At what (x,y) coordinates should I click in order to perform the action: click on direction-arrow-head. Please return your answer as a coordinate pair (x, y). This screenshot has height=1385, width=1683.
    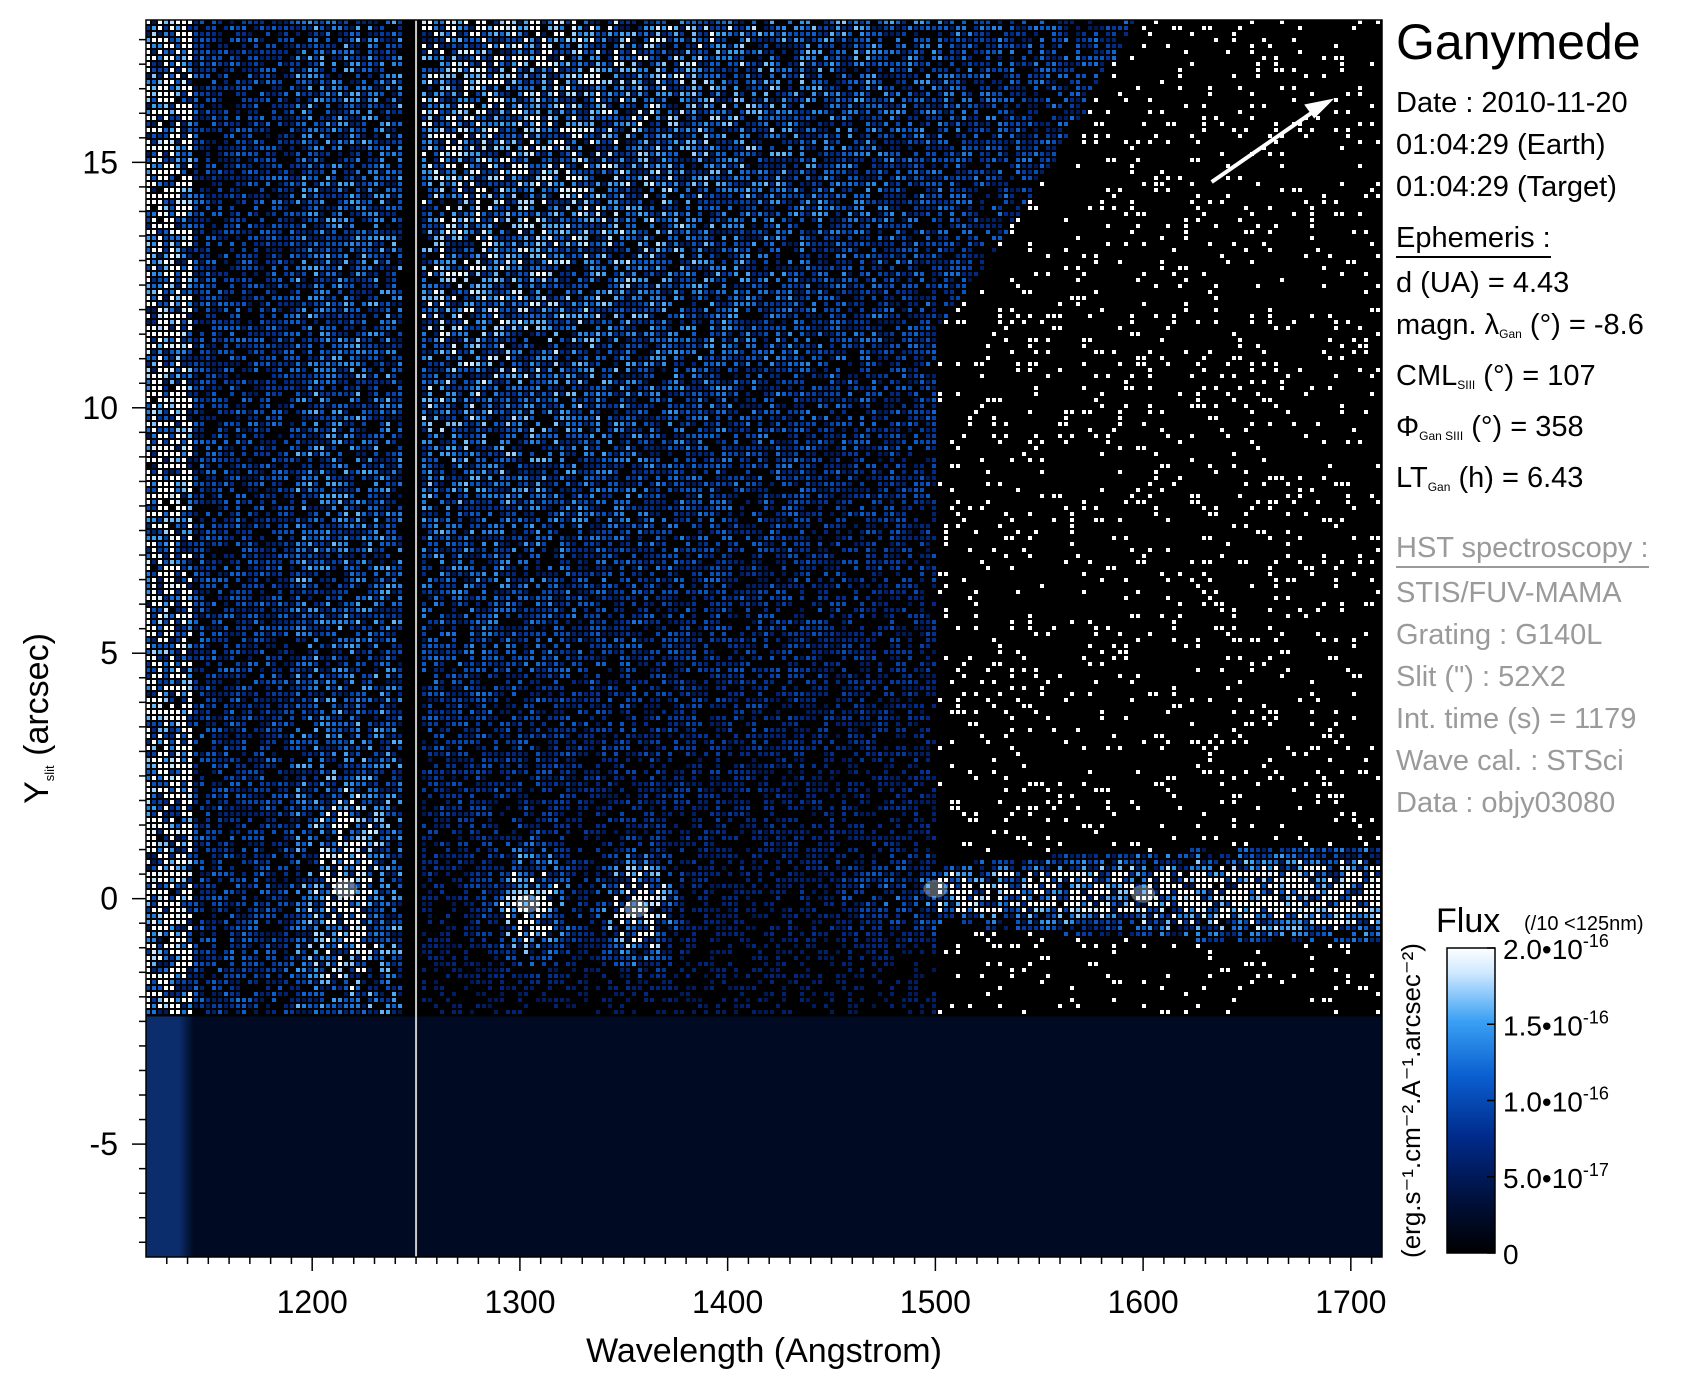
    Looking at the image, I should click on (1319, 108).